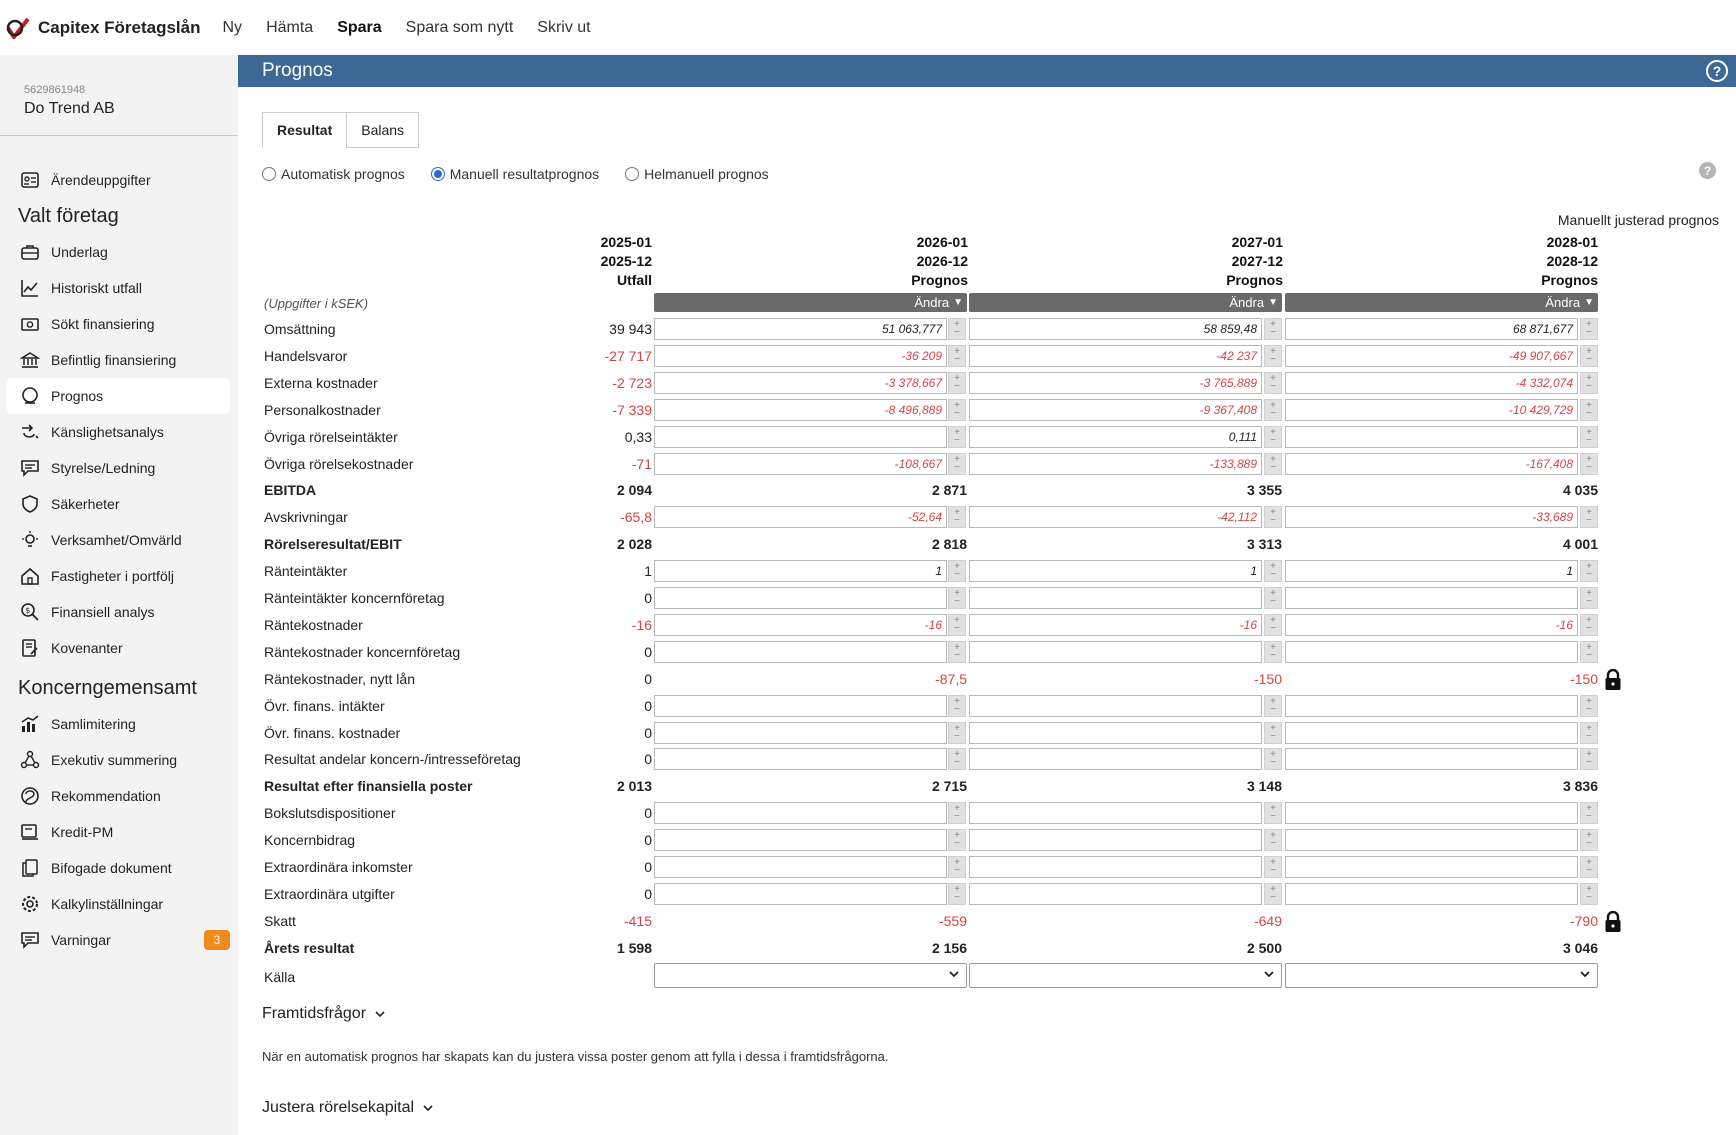  What do you see at coordinates (1431, 517) in the screenshot?
I see `forecast-input-3: -33,689` at bounding box center [1431, 517].